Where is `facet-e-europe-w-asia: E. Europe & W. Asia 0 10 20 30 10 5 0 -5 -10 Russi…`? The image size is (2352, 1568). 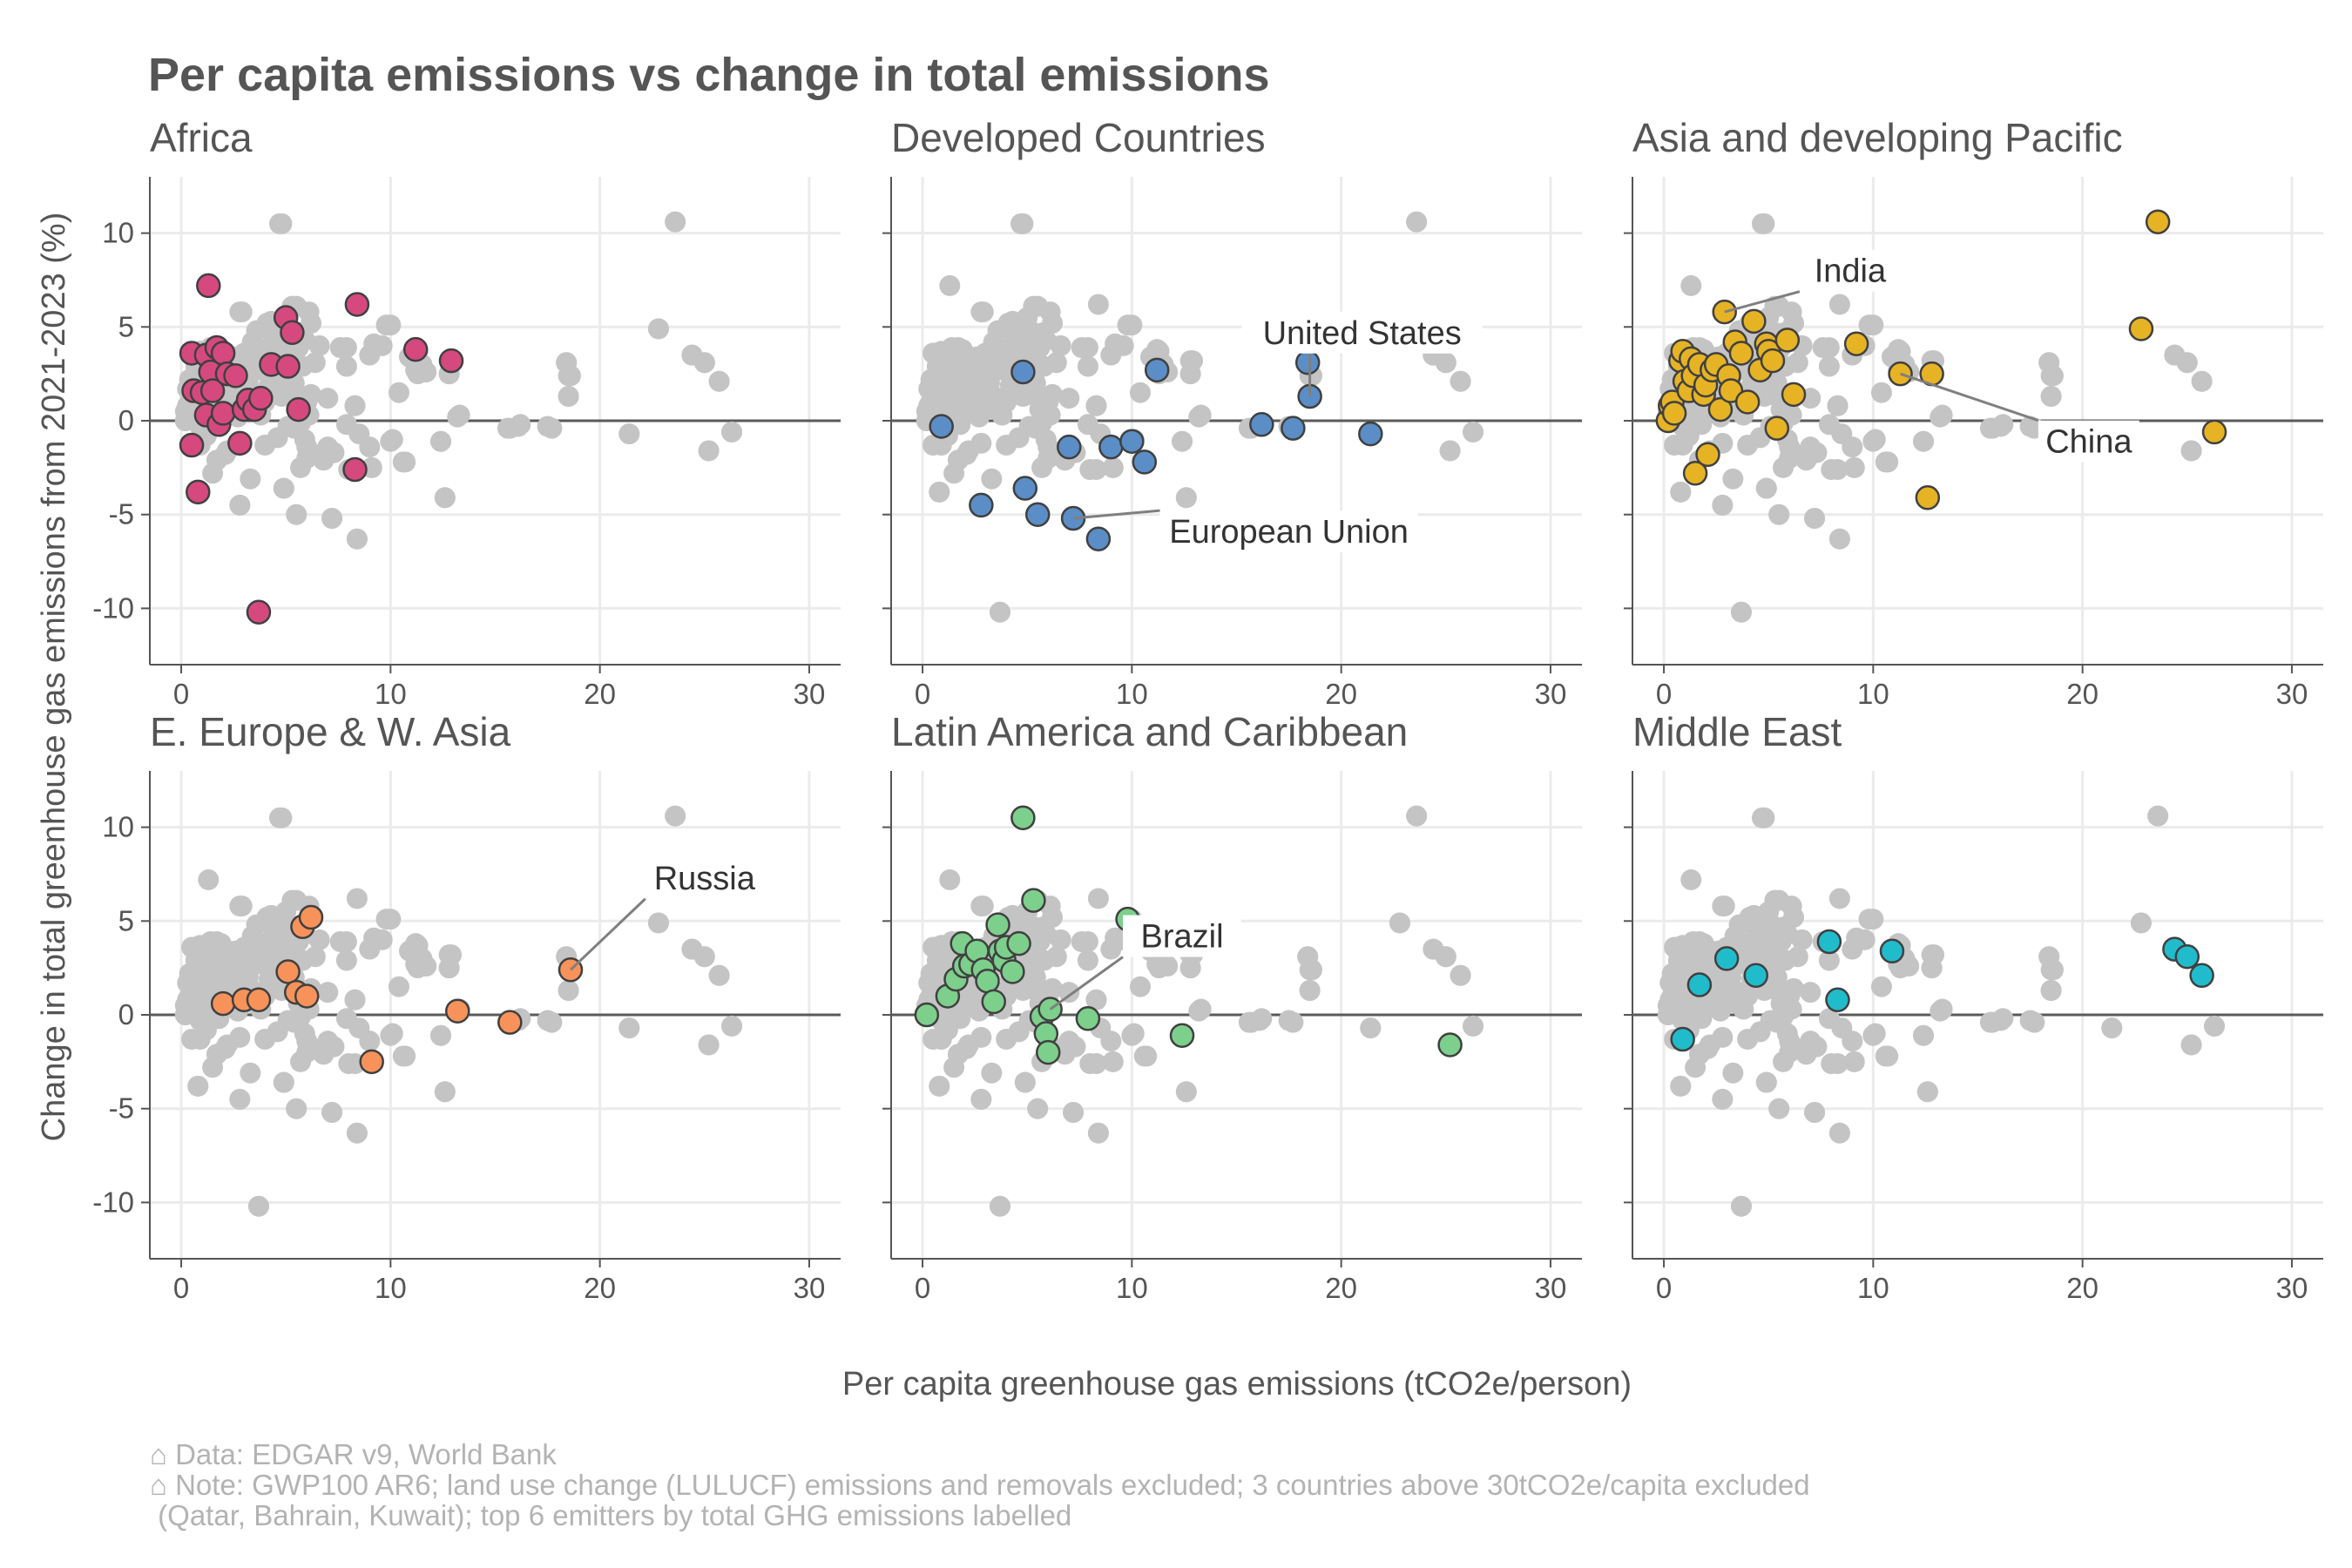 facet-e-europe-w-asia: E. Europe & W. Asia 0 10 20 30 10 5 0 -5 -10 Russi… is located at coordinates (466, 1006).